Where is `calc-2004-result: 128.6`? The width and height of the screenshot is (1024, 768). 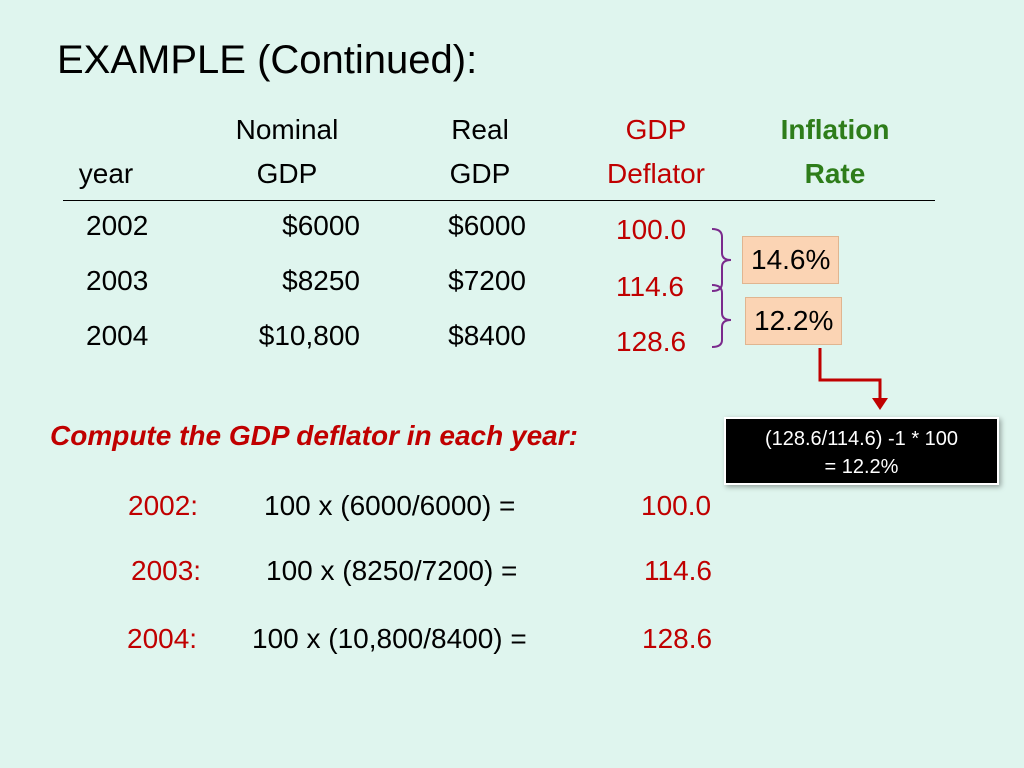
calc-2004-result: 128.6 is located at coordinates (677, 638).